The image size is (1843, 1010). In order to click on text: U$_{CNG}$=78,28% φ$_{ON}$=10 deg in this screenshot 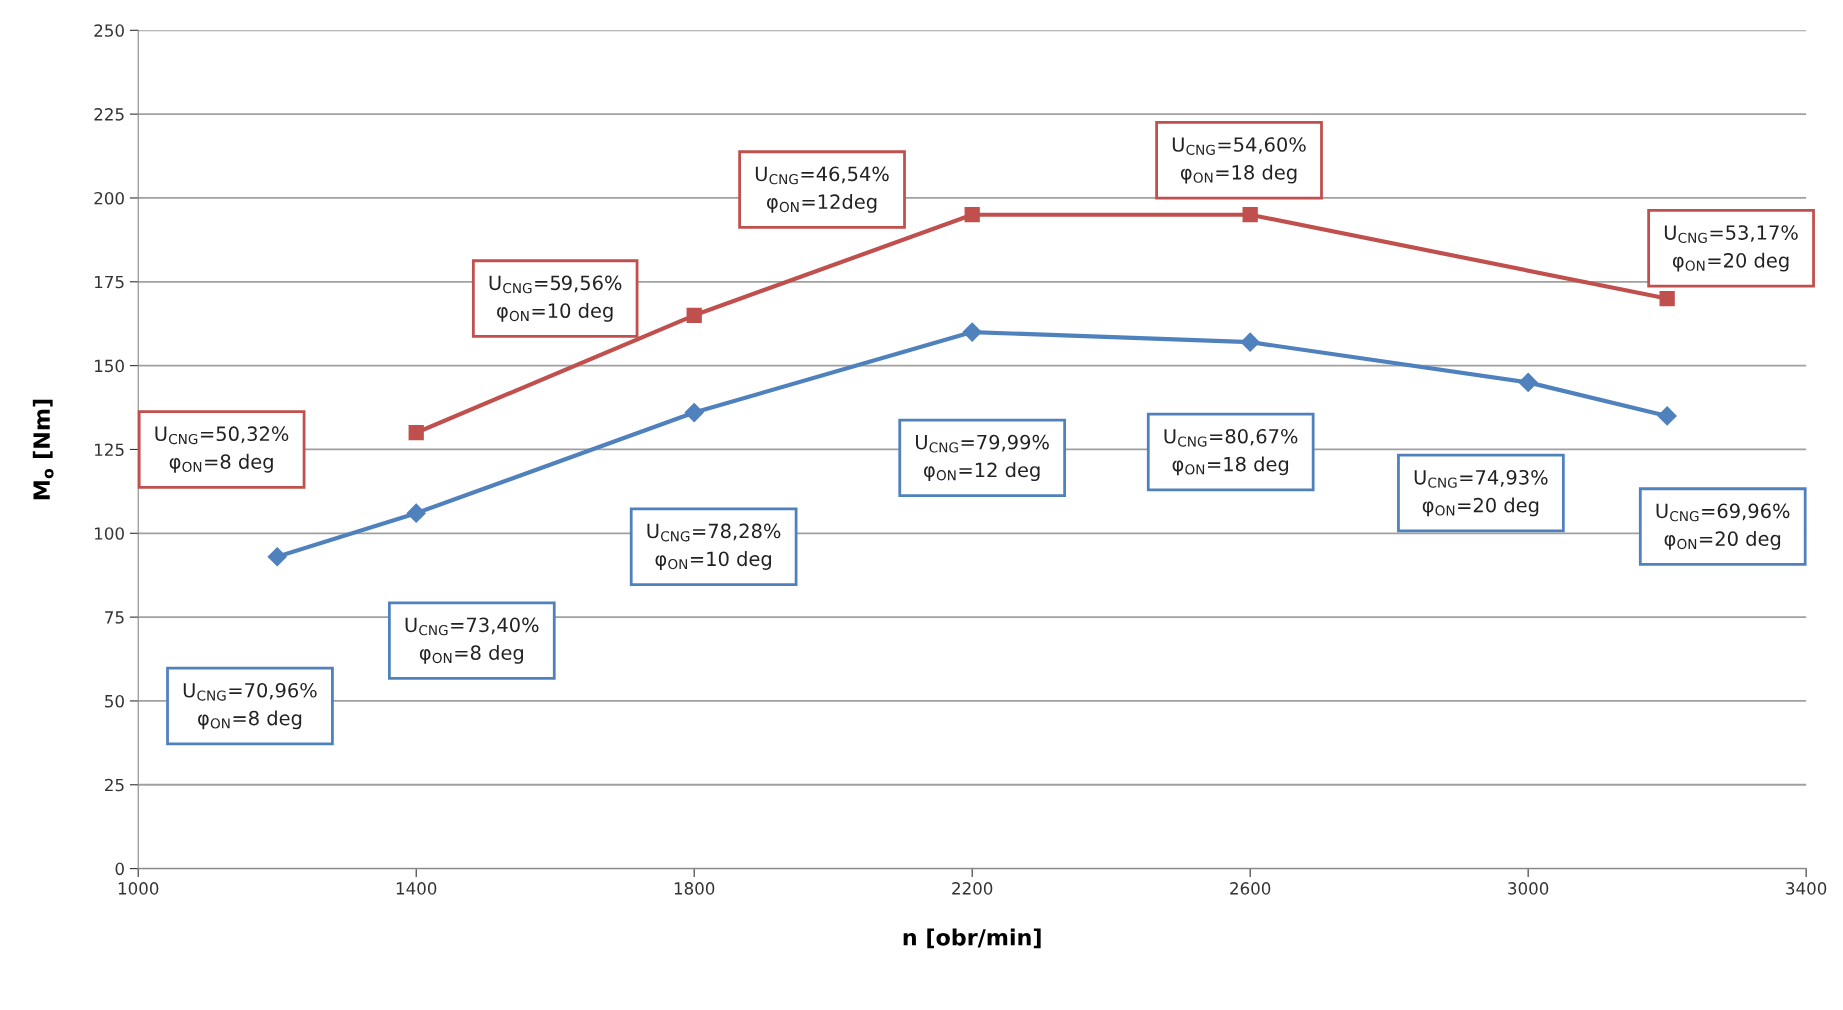, I will do `click(714, 546)`.